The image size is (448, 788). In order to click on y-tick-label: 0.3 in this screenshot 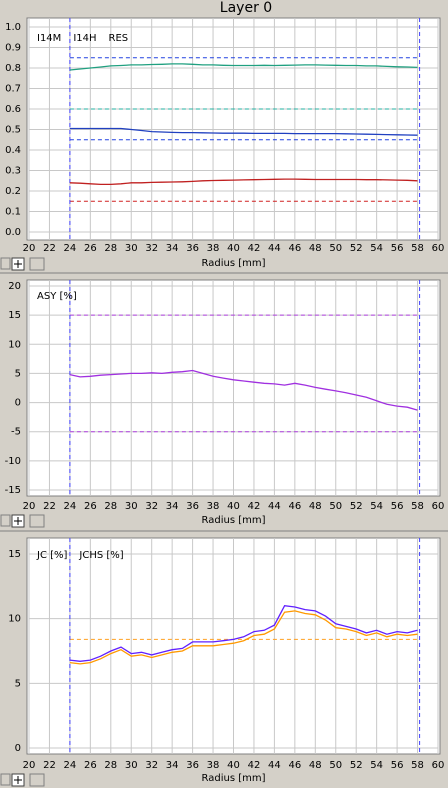, I will do `click(13, 171)`.